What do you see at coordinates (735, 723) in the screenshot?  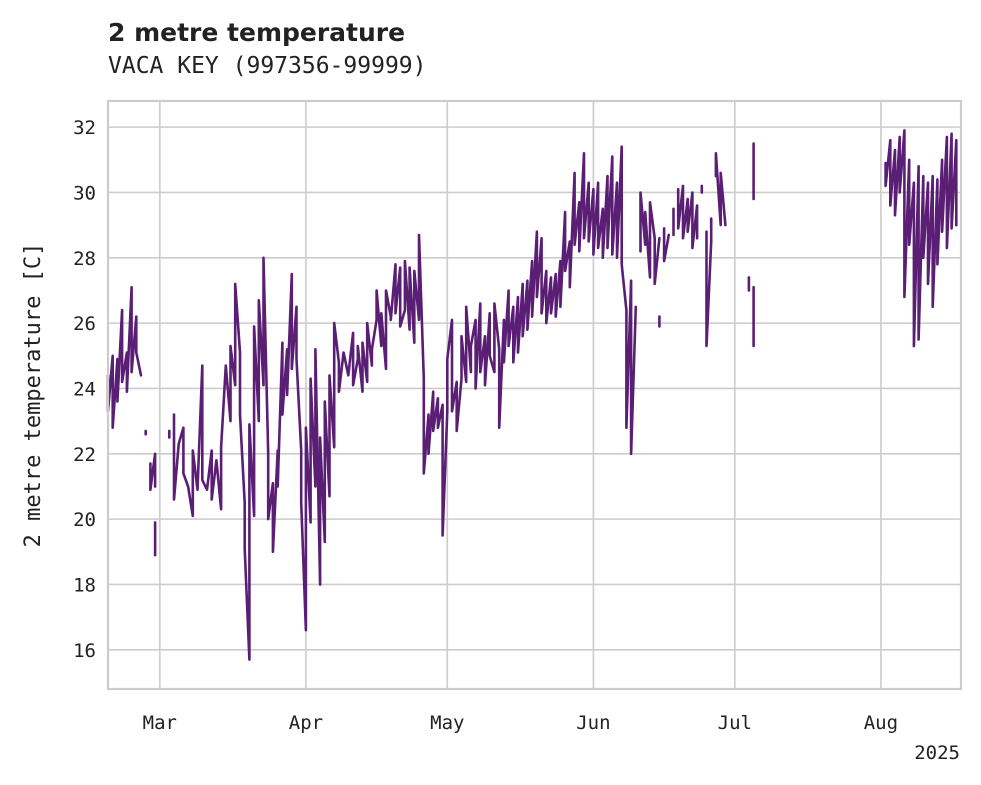 I see `x-tick-label-jul: Jul` at bounding box center [735, 723].